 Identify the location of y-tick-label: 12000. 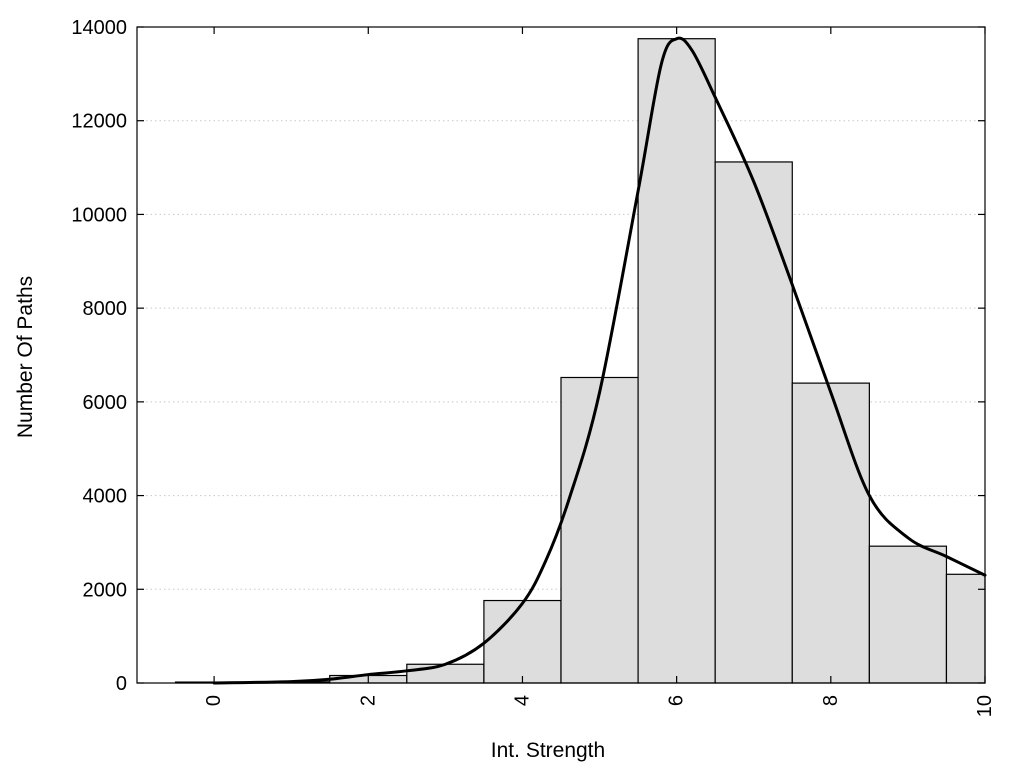
(99, 122).